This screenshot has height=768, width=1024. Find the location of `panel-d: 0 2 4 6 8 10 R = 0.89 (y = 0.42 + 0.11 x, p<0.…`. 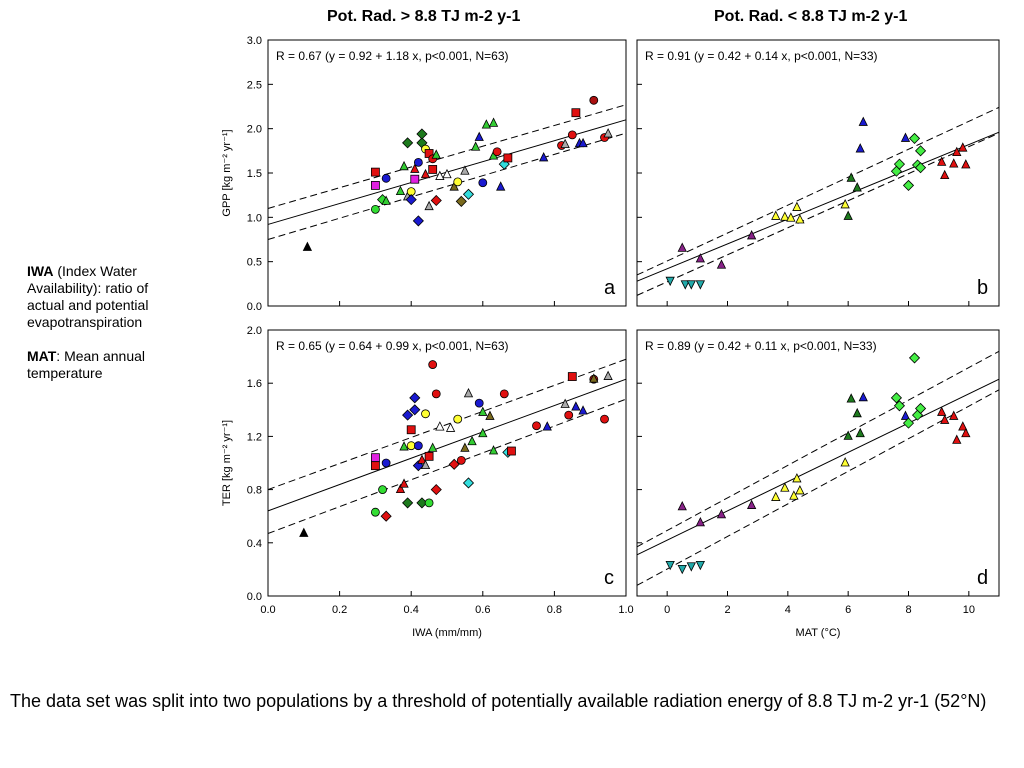

panel-d: 0 2 4 6 8 10 R = 0.89 (y = 0.42 + 0.11 x, p<0.… is located at coordinates (818, 484).